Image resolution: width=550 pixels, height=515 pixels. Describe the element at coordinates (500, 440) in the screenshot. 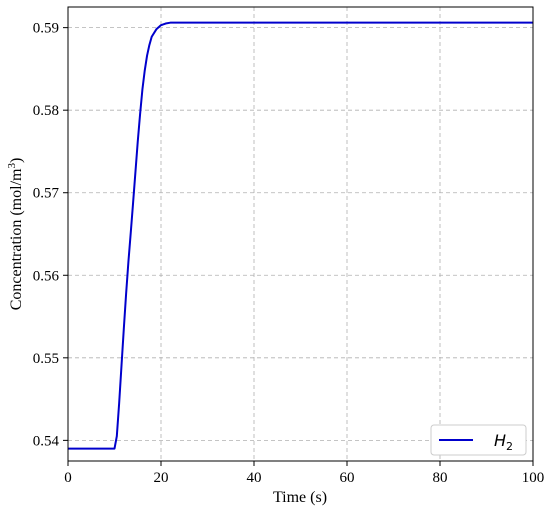

I see `legend-label-base: H` at that location.